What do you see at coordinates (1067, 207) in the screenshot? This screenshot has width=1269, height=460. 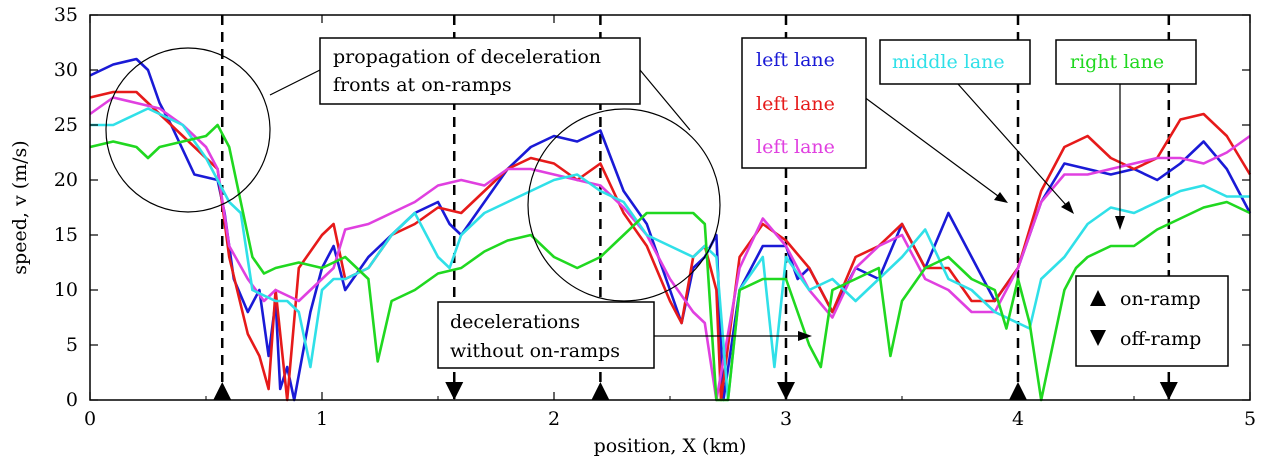 I see `middle-lane-arrow-head` at bounding box center [1067, 207].